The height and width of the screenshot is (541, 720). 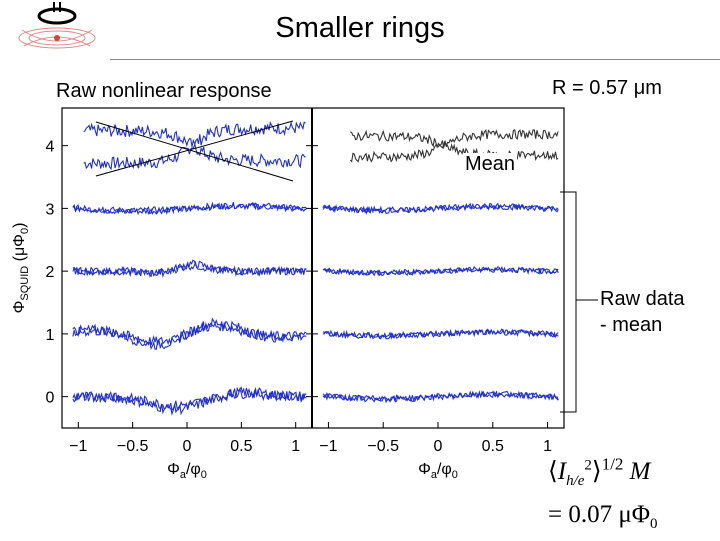 What do you see at coordinates (50, 272) in the screenshot?
I see `y-tick-label: 2` at bounding box center [50, 272].